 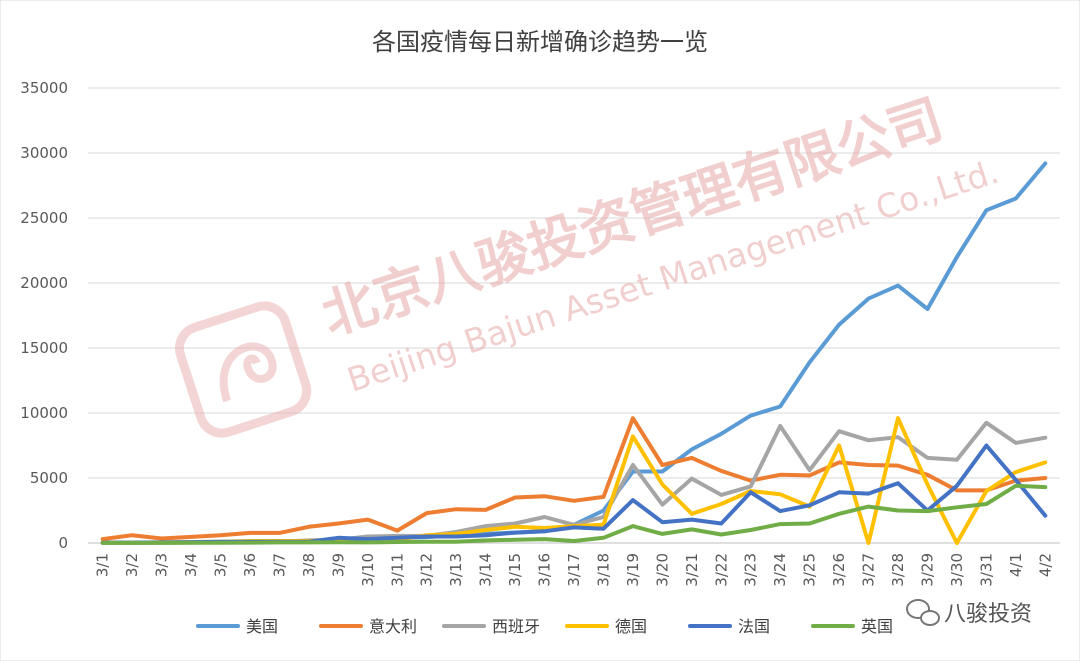 I want to click on x-tick-label: 3/29, so click(x=927, y=570).